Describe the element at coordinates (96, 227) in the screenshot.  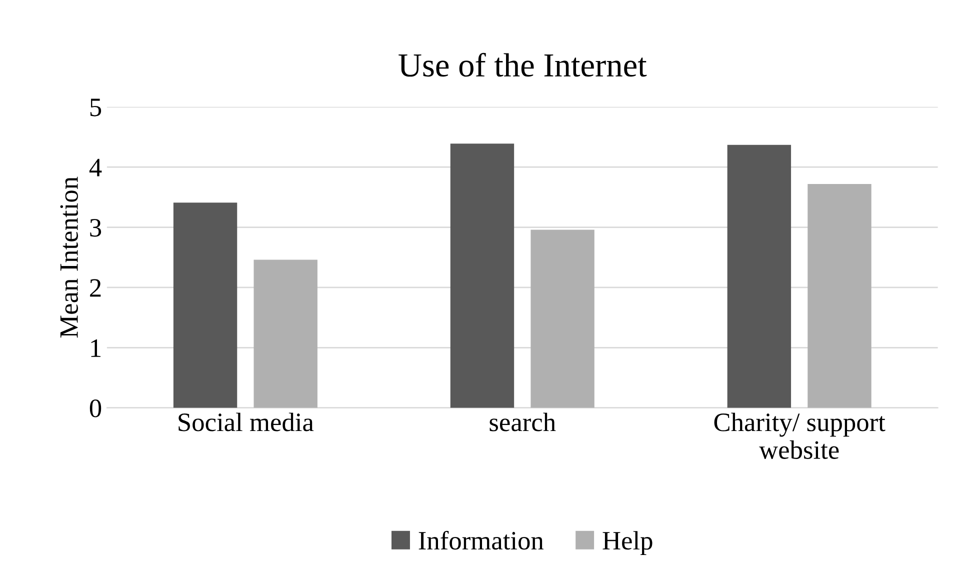
I see `y-tick-label: 3` at that location.